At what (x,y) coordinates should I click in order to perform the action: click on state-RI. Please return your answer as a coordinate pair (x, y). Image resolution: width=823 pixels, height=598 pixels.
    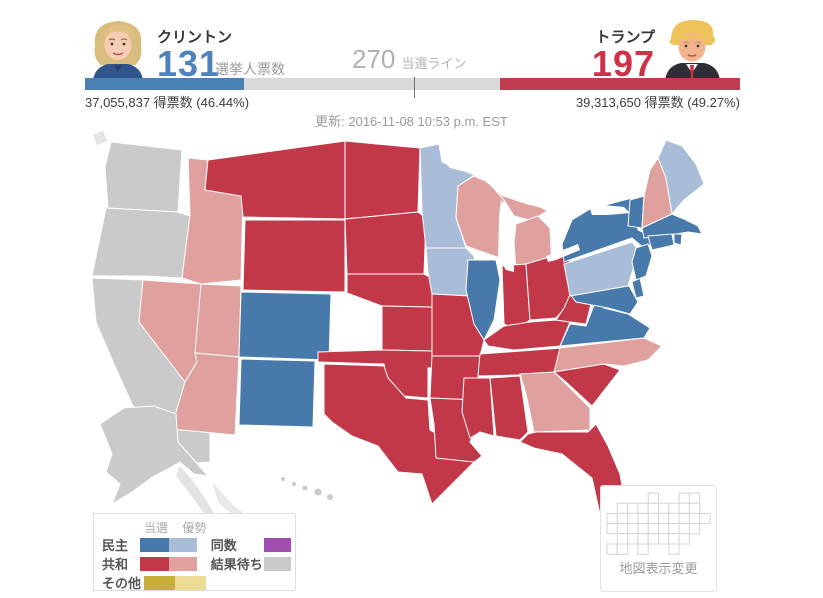
    Looking at the image, I should click on (678, 239).